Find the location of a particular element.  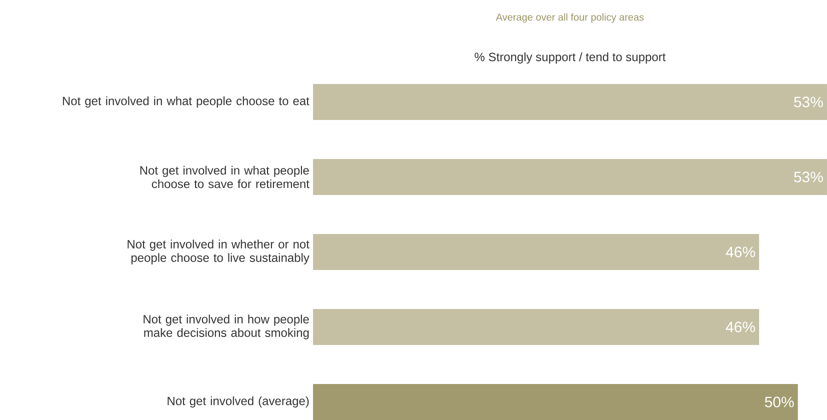

data-label: 50% is located at coordinates (779, 402).